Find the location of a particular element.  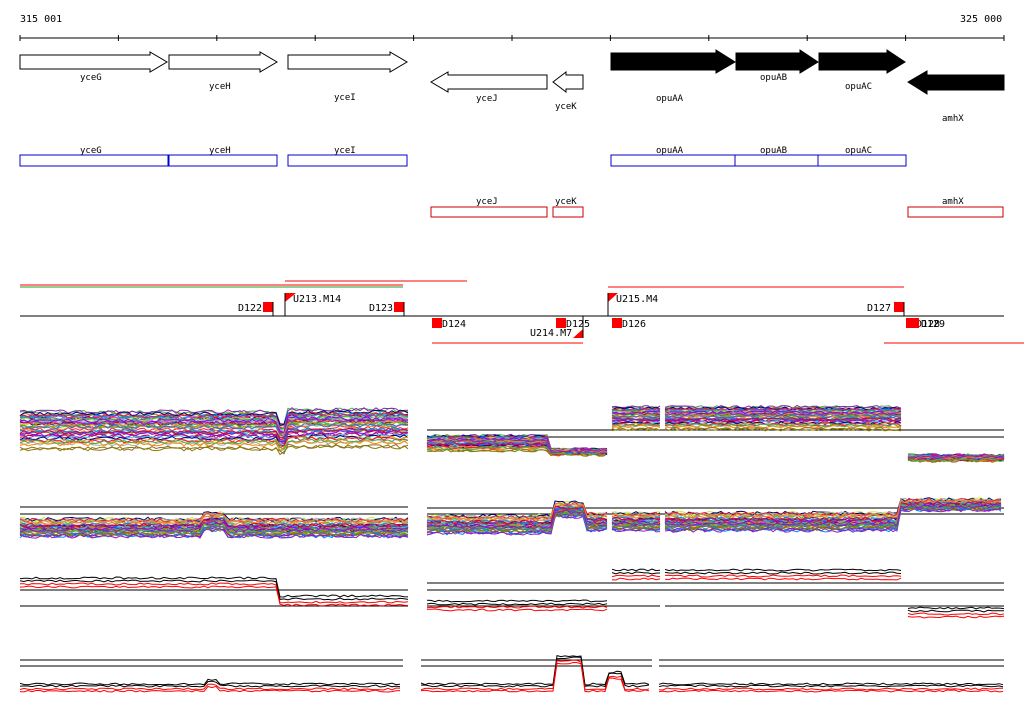

annotation-label-ycei: yceI is located at coordinates (345, 151).